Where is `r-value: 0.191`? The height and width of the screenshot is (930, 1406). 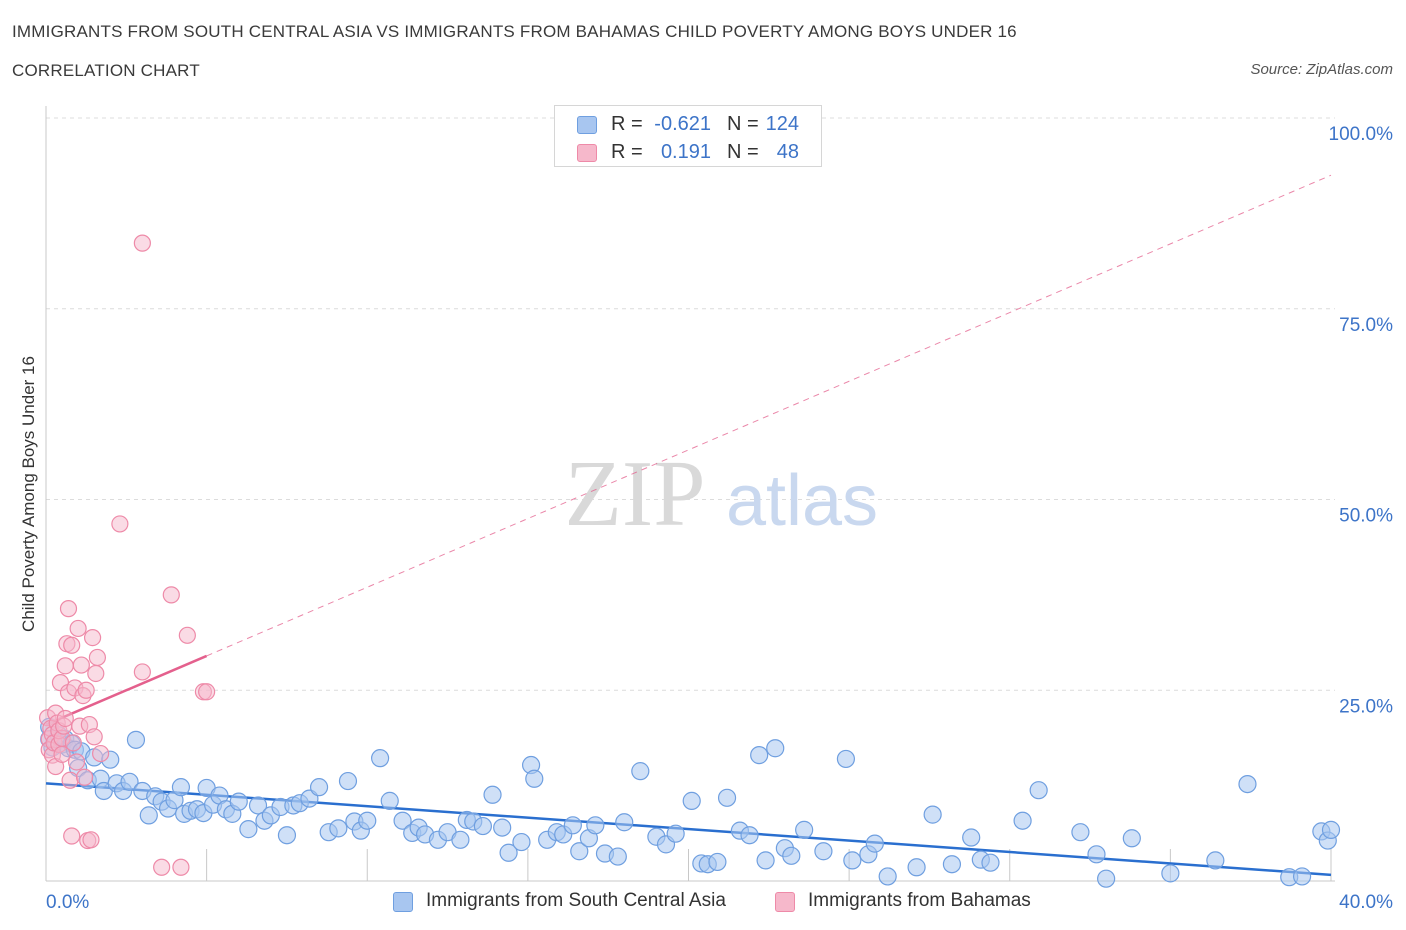
r-value: 0.191 is located at coordinates (685, 152).